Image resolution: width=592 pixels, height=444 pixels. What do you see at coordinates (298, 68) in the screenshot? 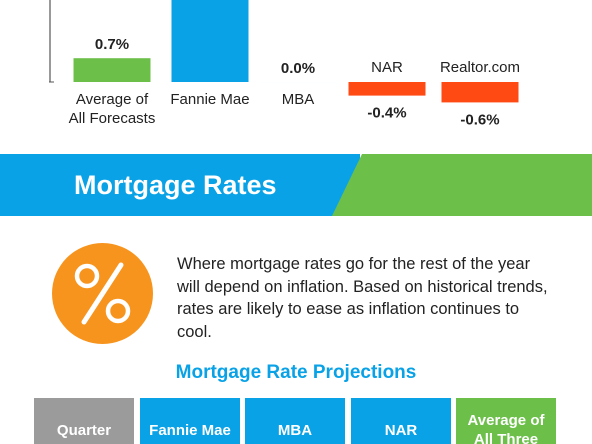
I see `data-label: 0.0%` at bounding box center [298, 68].